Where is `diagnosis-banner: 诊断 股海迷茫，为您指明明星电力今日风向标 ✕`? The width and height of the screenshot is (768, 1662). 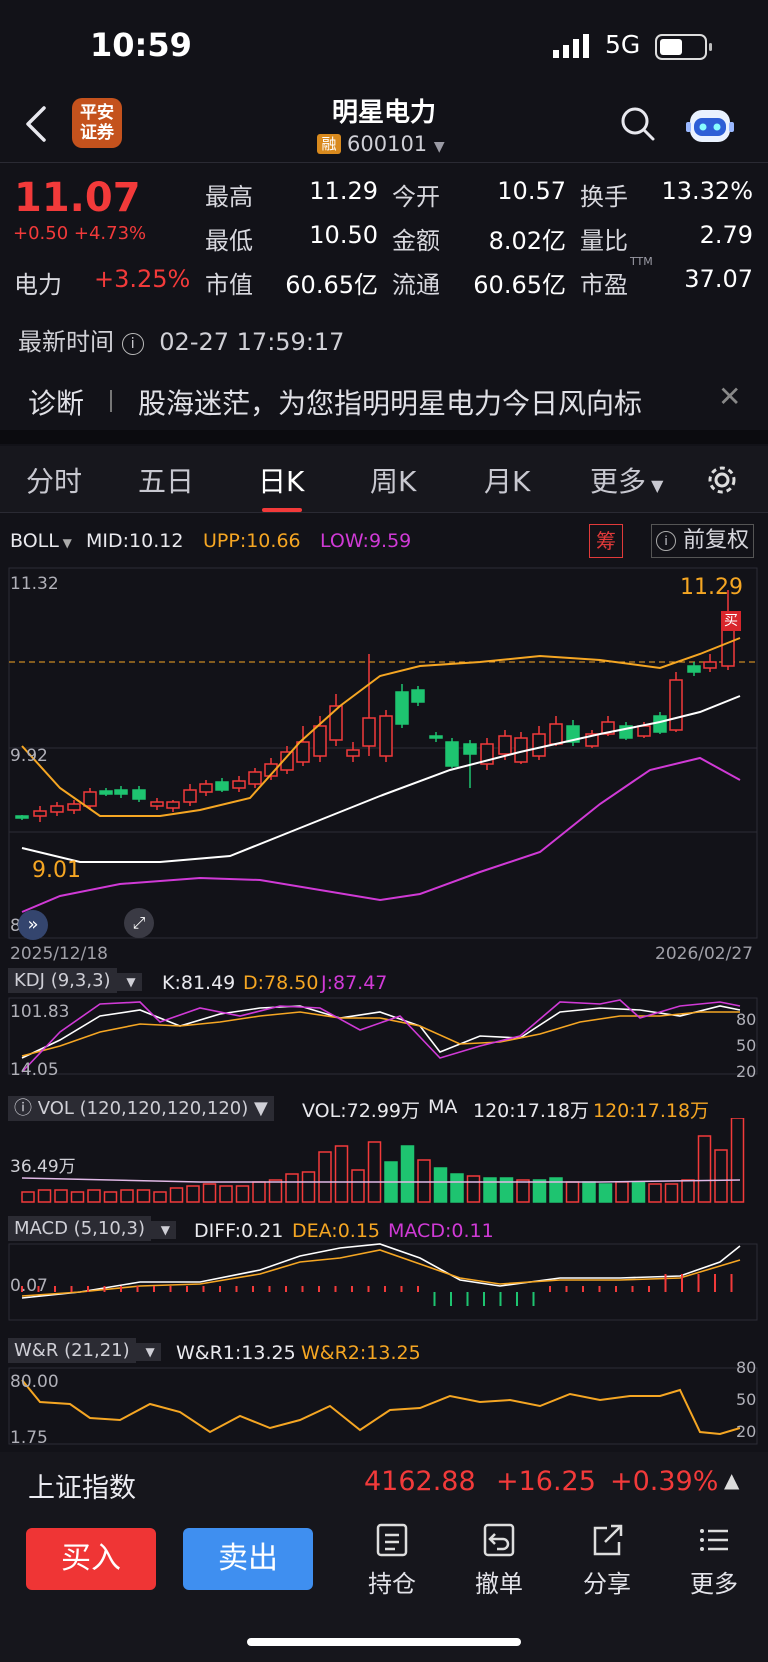
diagnosis-banner: 诊断 股海迷茫，为您指明明星电力今日风向标 ✕ is located at coordinates (384, 399).